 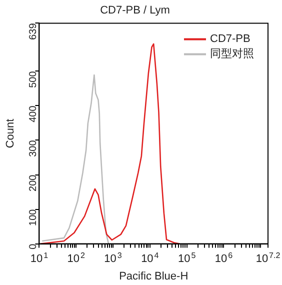 I want to click on chart-title: CD7-PB / Lym, so click(x=135, y=10).